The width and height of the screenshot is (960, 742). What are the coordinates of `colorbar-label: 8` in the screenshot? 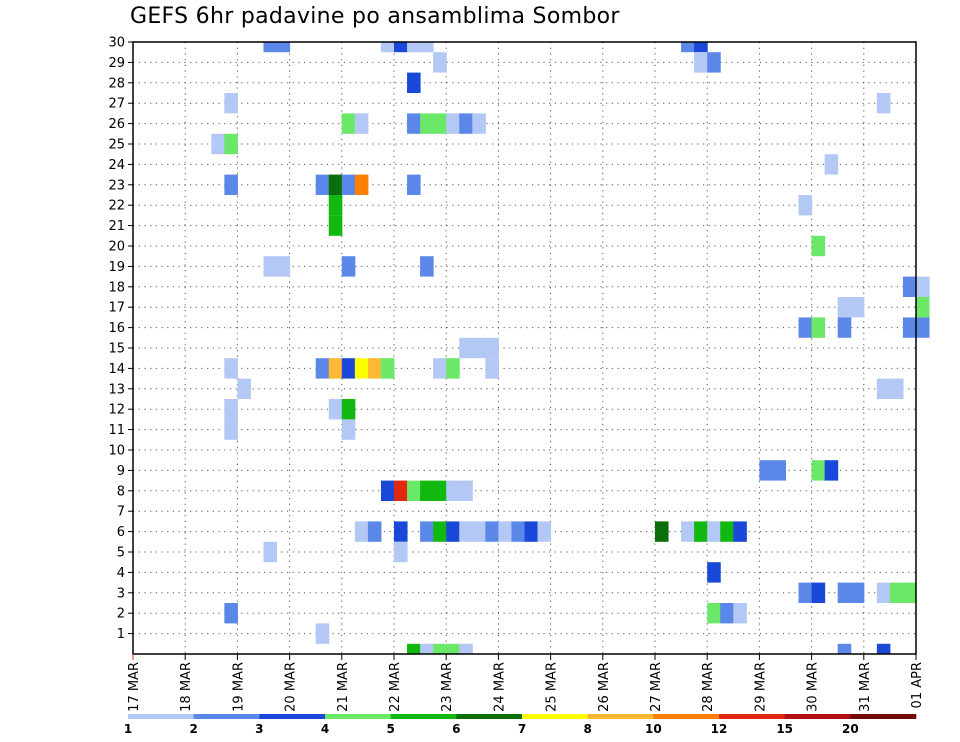 It's located at (587, 729).